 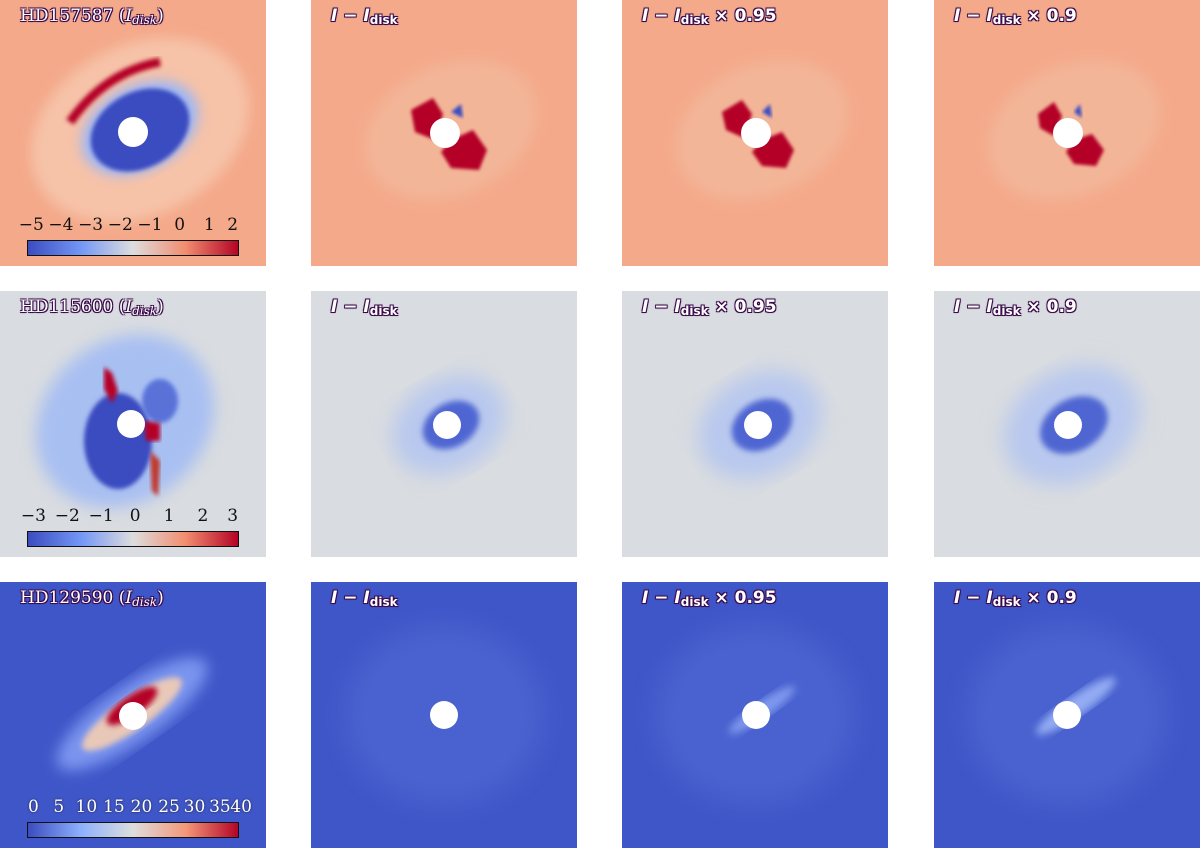 I want to click on panel-title: HD129590 (Idisk), so click(x=92, y=598).